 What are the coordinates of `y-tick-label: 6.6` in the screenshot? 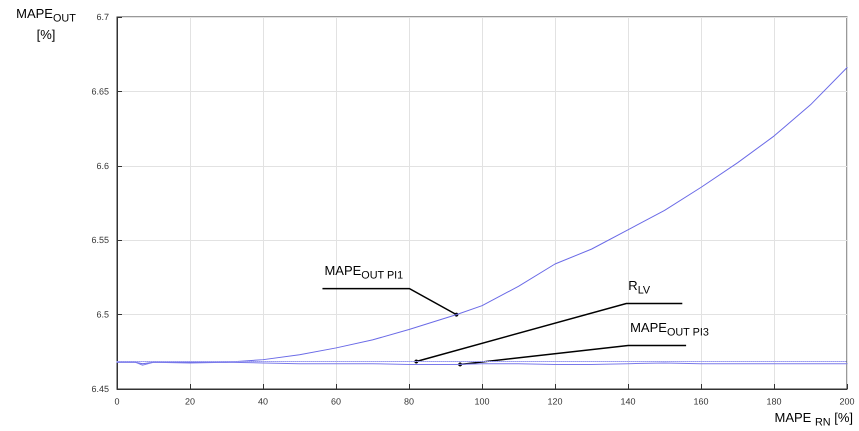 It's located at (102, 165).